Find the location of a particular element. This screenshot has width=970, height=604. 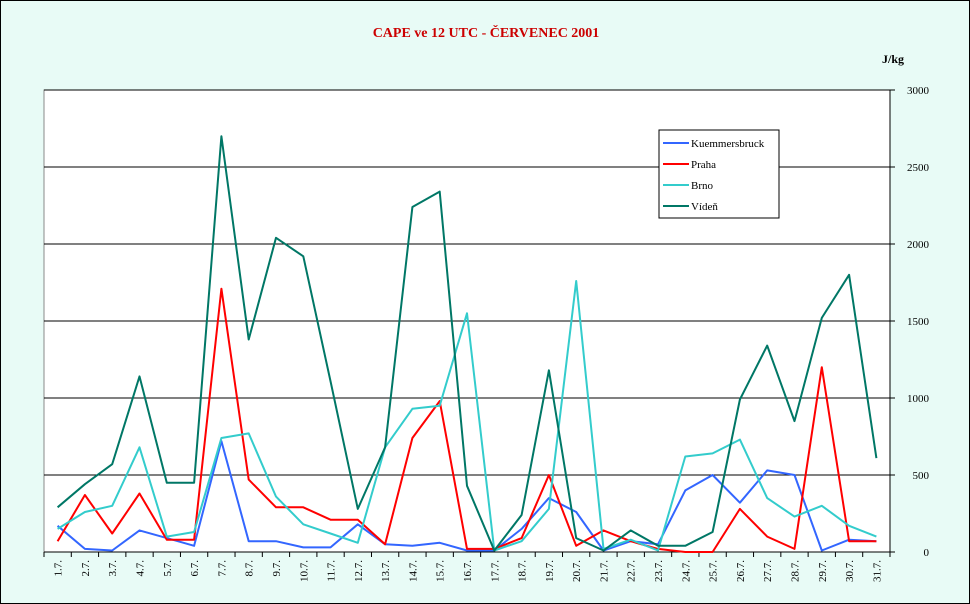

x-tick-label: 18.7. is located at coordinates (523, 571).